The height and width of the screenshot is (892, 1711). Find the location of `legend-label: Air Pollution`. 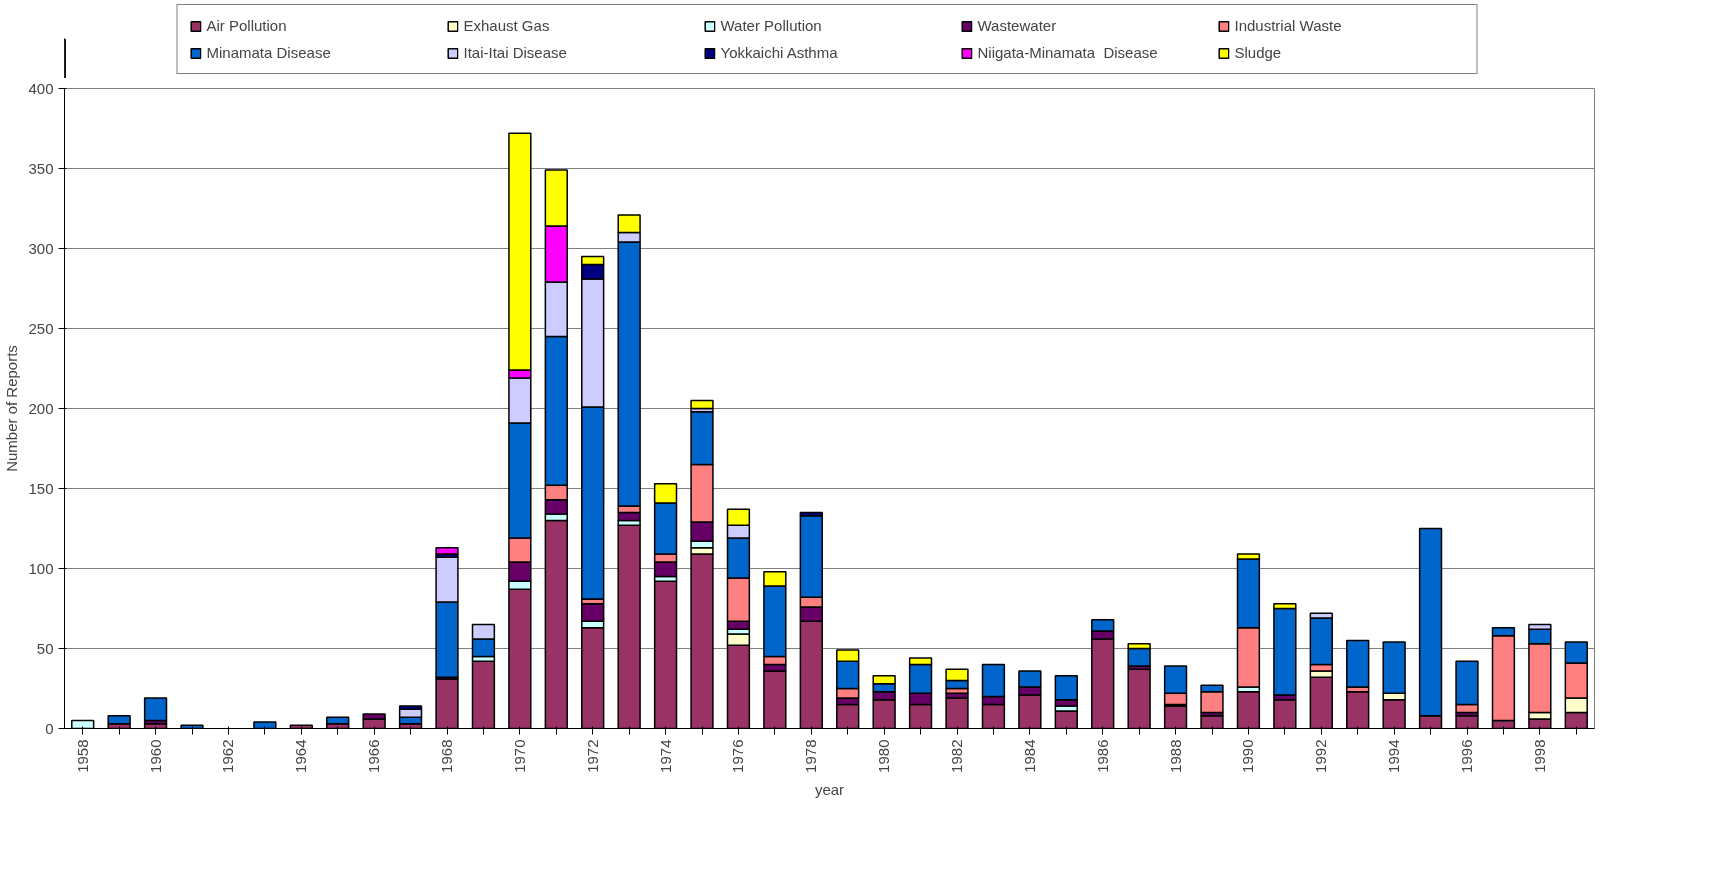

legend-label: Air Pollution is located at coordinates (247, 25).